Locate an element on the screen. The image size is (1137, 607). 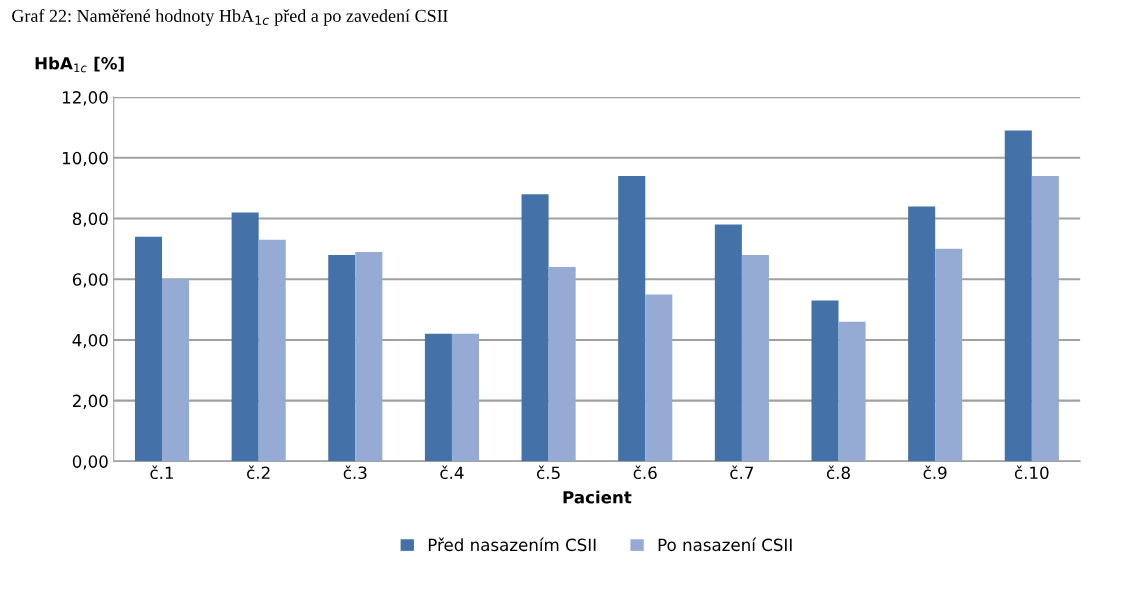
x-tick-label: č.4 is located at coordinates (452, 472).